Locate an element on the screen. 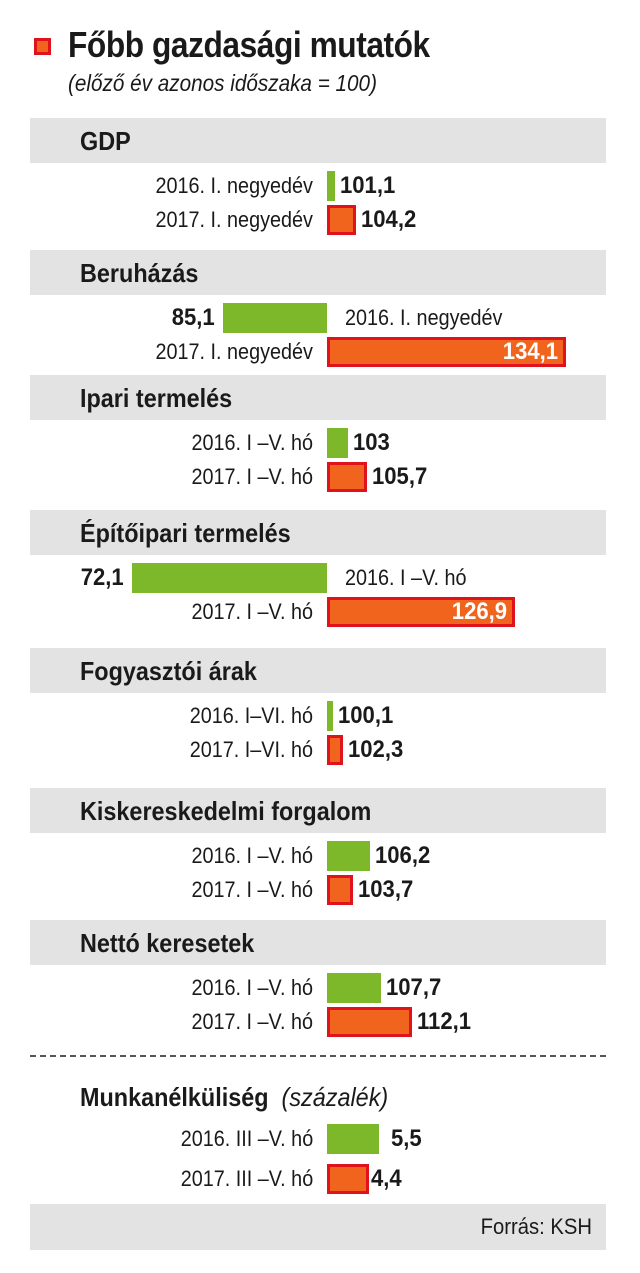 This screenshot has width=640, height=1273. data-label: 103,7 is located at coordinates (385, 889).